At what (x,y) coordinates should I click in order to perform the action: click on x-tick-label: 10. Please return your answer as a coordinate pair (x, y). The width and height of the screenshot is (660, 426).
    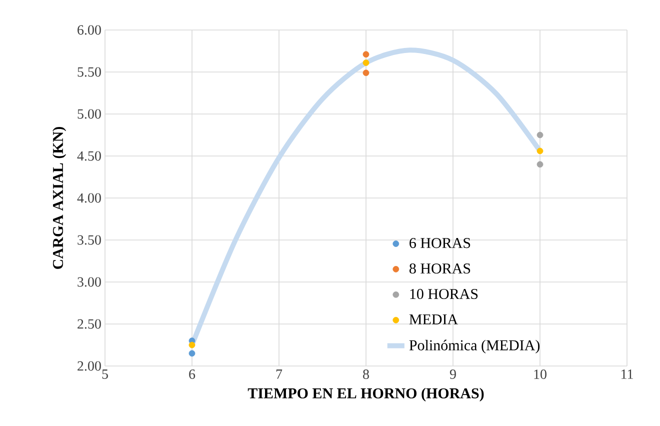
    Looking at the image, I should click on (540, 374).